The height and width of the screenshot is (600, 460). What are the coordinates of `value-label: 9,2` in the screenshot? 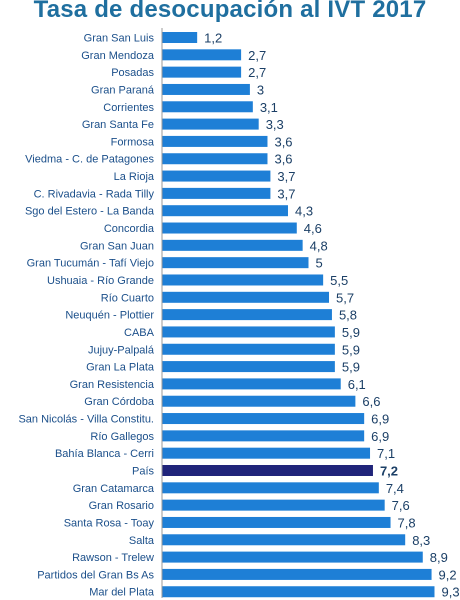 It's located at (448, 574).